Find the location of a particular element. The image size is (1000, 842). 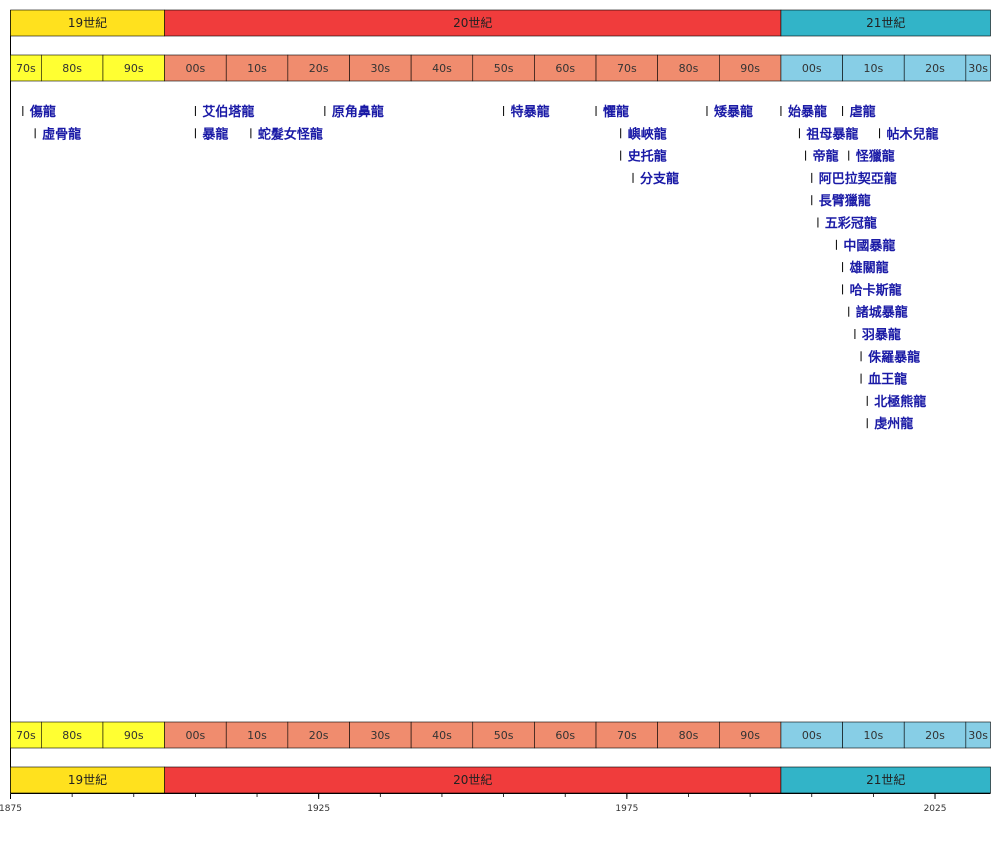

event-label: 長臂獵龍 is located at coordinates (845, 201).